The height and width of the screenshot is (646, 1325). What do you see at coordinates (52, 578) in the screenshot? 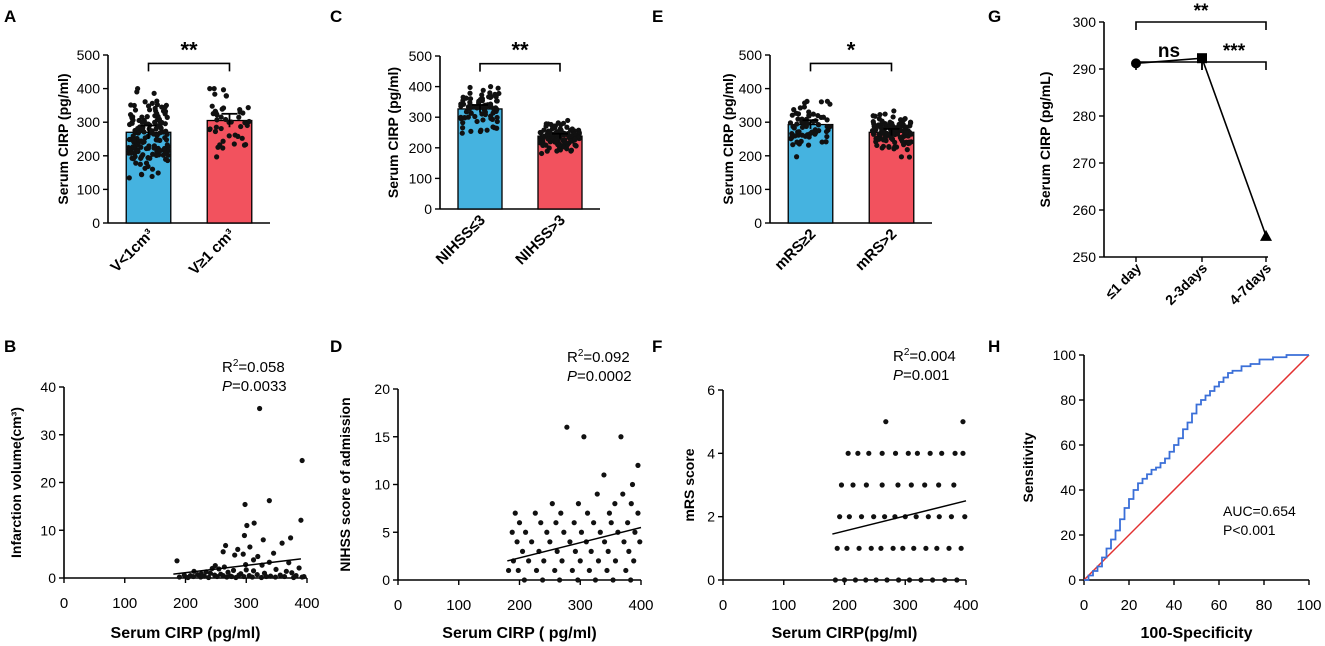
I see `y-tick-label-b-0: 0` at bounding box center [52, 578].